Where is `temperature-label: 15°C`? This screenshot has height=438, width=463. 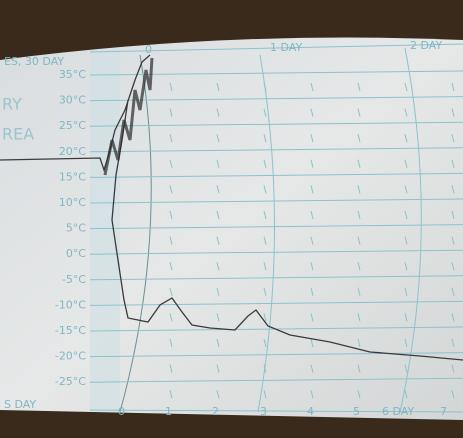 temperature-label: 15°C is located at coordinates (72, 176).